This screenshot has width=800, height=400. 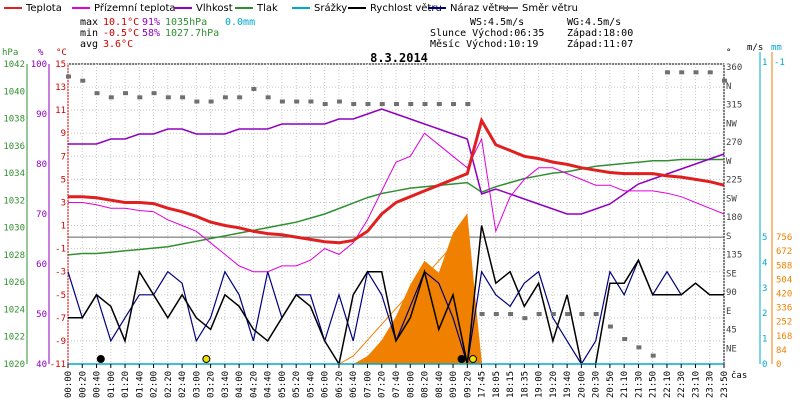 I want to click on x-tick-label: 02:00, so click(x=155, y=384).